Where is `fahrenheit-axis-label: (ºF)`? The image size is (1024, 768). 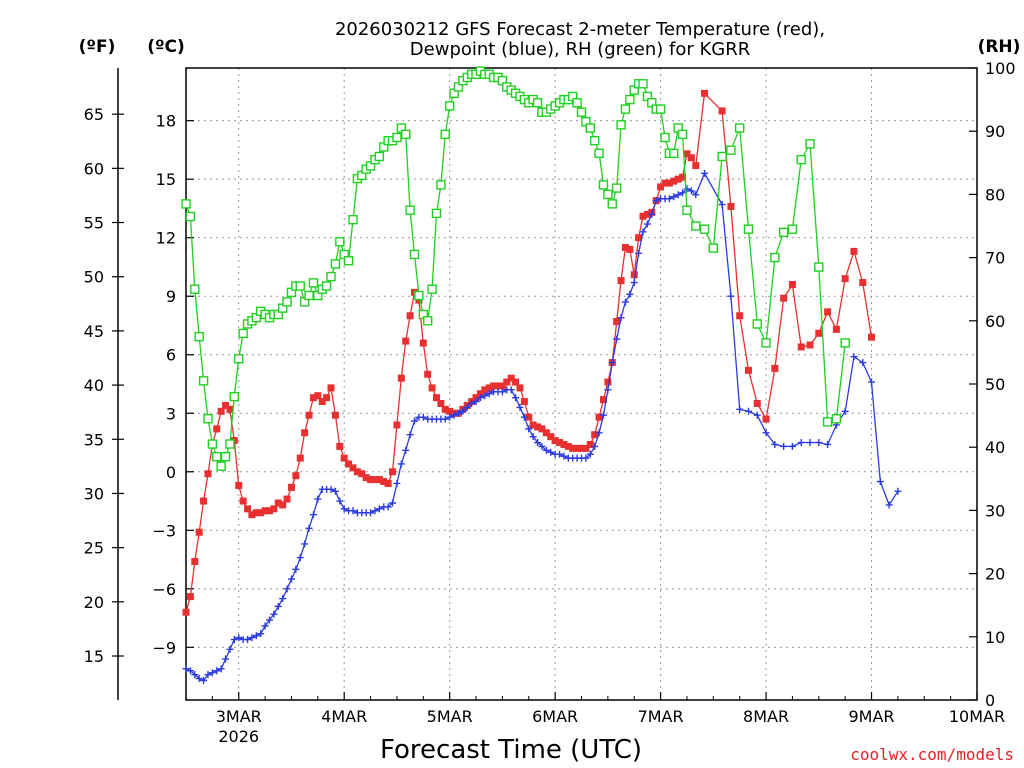
fahrenheit-axis-label: (ºF) is located at coordinates (97, 47).